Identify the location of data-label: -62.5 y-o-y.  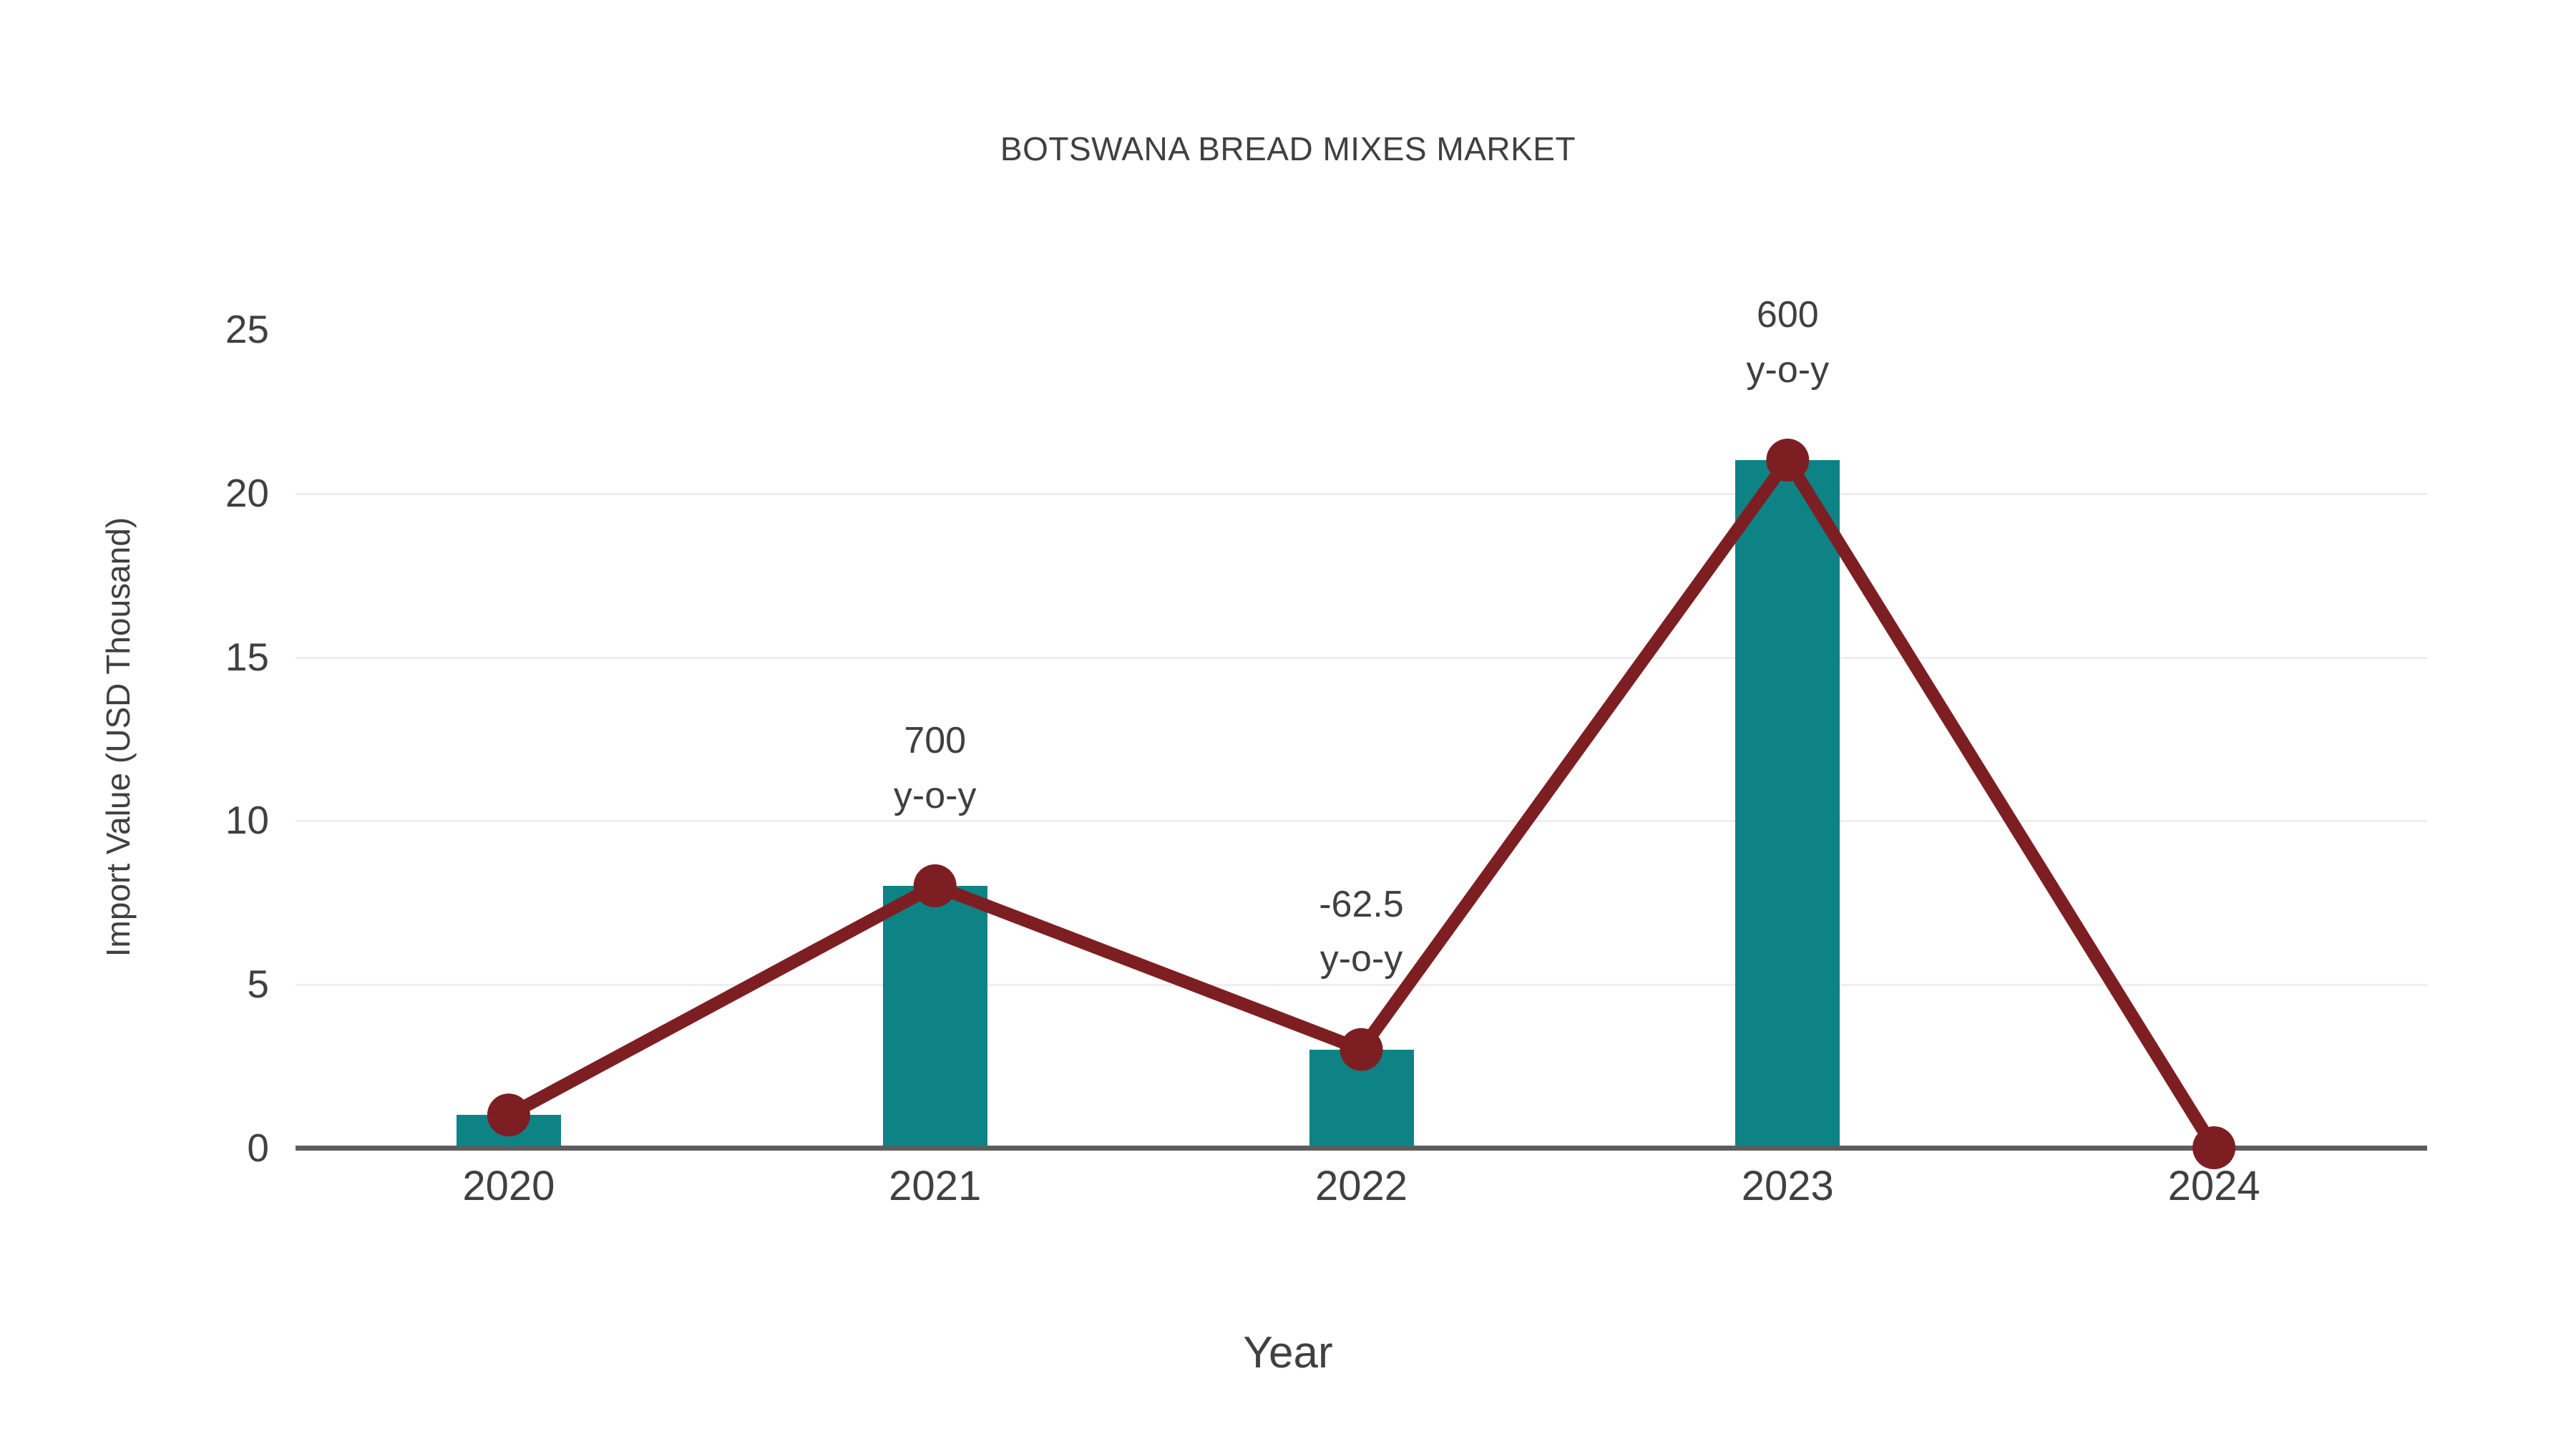
(1361, 932).